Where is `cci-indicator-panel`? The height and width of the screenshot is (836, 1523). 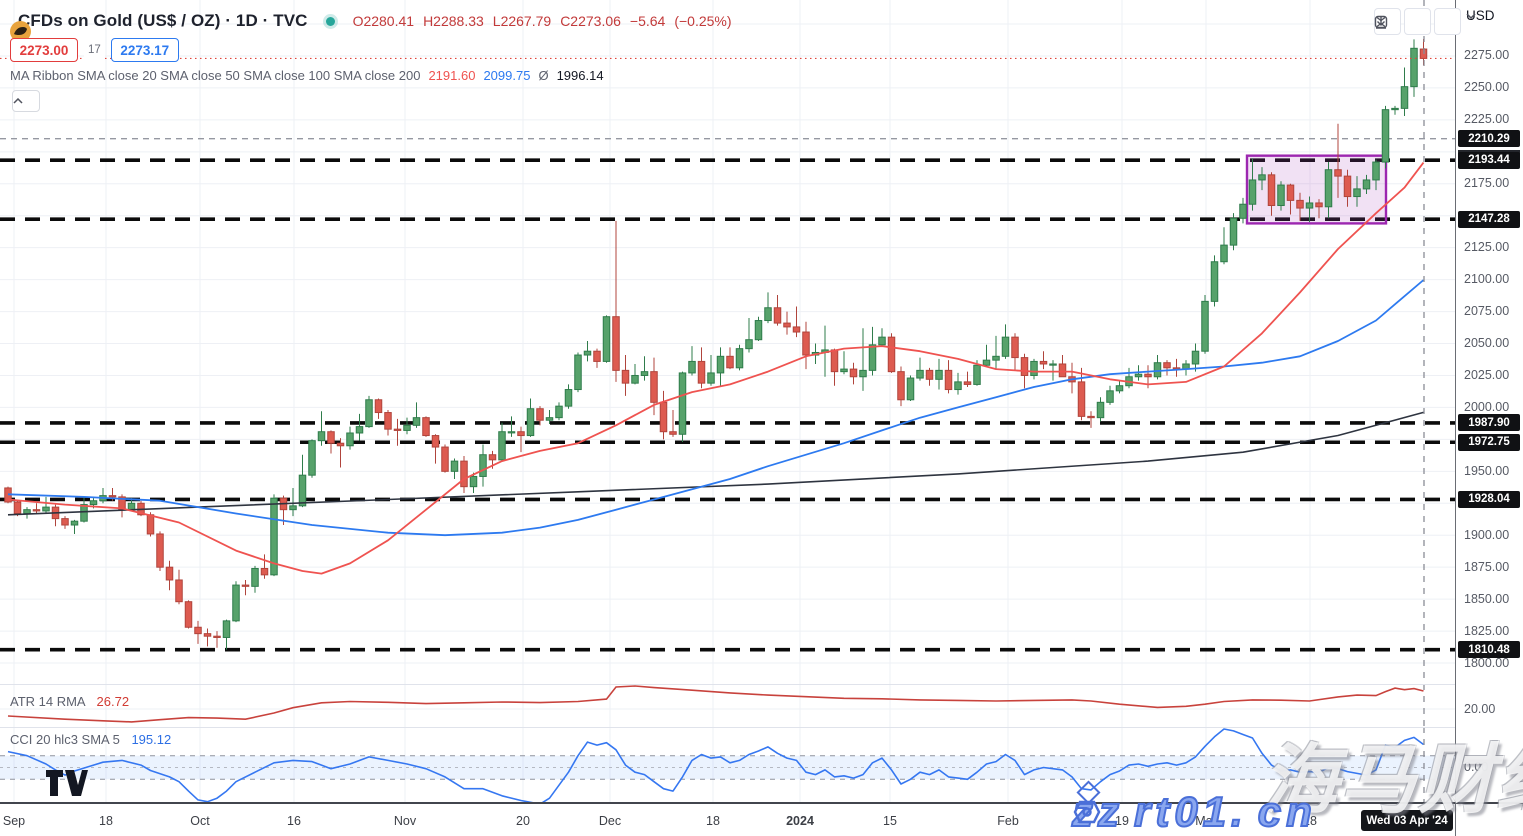
cci-indicator-panel is located at coordinates (727, 764).